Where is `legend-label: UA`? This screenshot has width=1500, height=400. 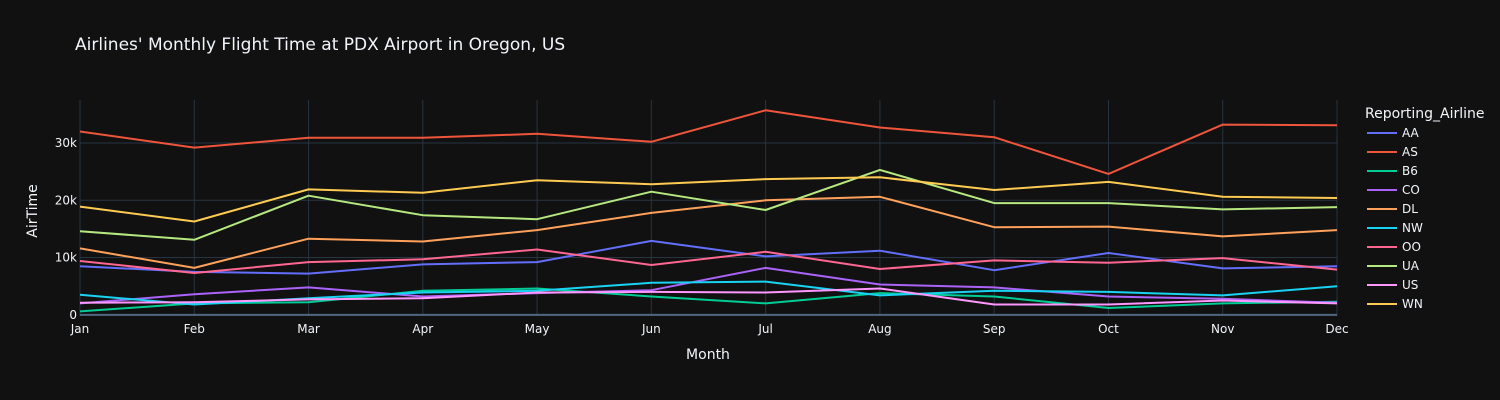 legend-label: UA is located at coordinates (1411, 266).